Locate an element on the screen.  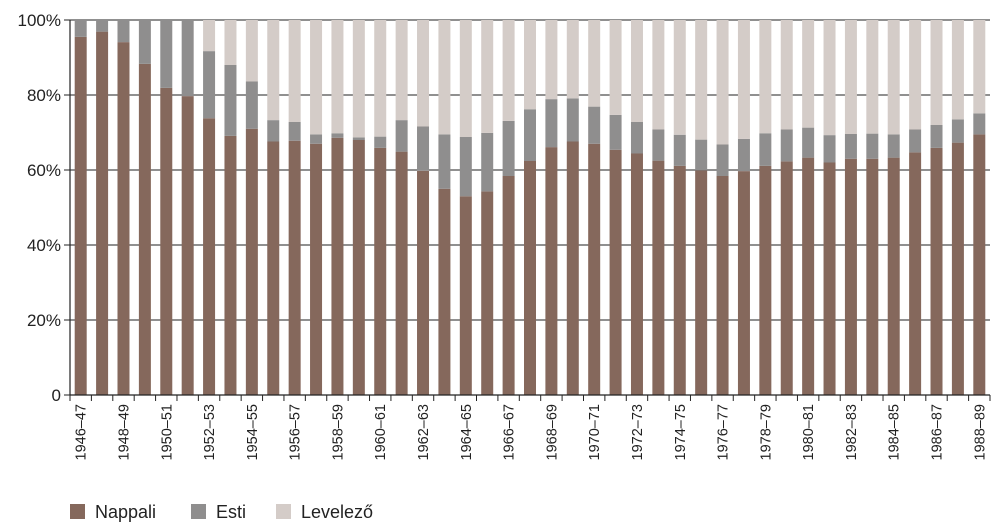
x-tick-label: 1960–61 is located at coordinates (381, 432).